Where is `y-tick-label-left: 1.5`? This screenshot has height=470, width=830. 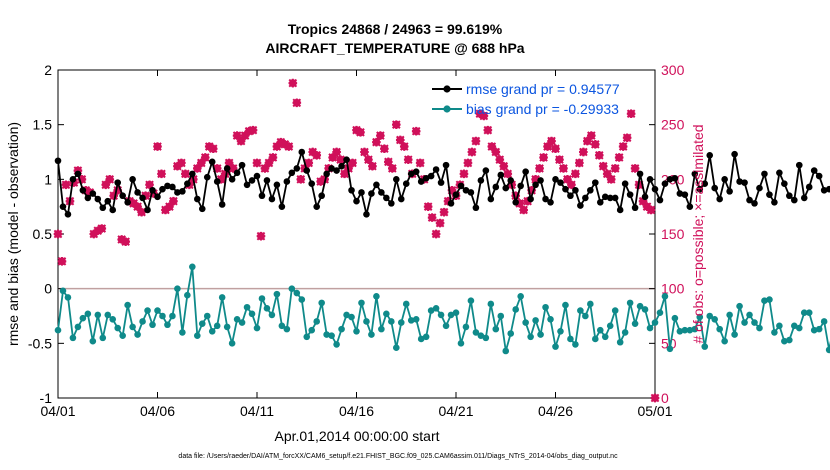 y-tick-label-left: 1.5 is located at coordinates (43, 125).